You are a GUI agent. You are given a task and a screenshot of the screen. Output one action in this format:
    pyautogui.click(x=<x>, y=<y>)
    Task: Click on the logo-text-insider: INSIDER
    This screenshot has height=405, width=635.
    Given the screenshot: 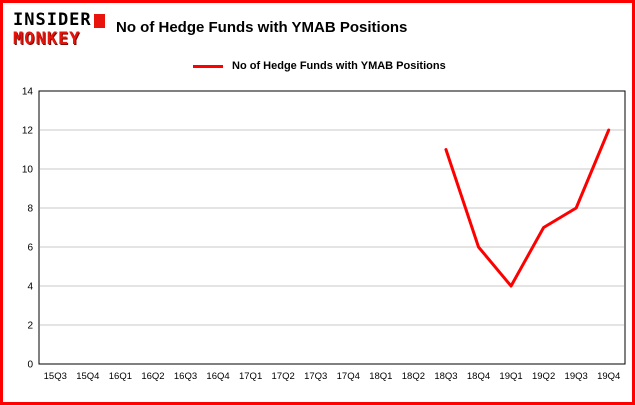 What is the action you would take?
    pyautogui.click(x=52, y=20)
    